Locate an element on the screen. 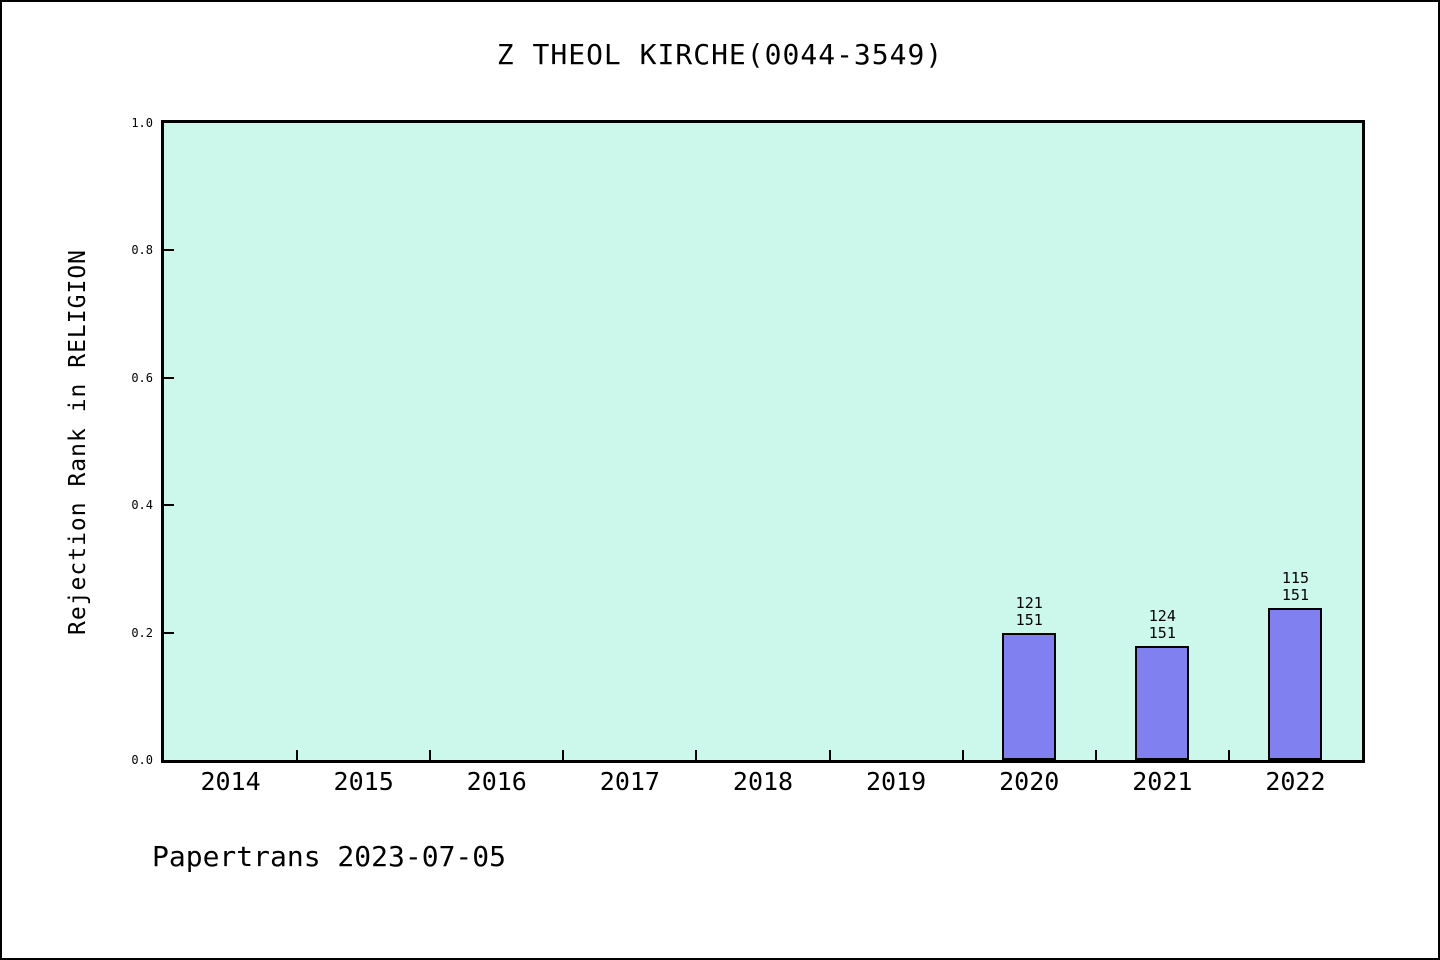  footer-note: Papertrans 2023-07-05 is located at coordinates (329, 856).